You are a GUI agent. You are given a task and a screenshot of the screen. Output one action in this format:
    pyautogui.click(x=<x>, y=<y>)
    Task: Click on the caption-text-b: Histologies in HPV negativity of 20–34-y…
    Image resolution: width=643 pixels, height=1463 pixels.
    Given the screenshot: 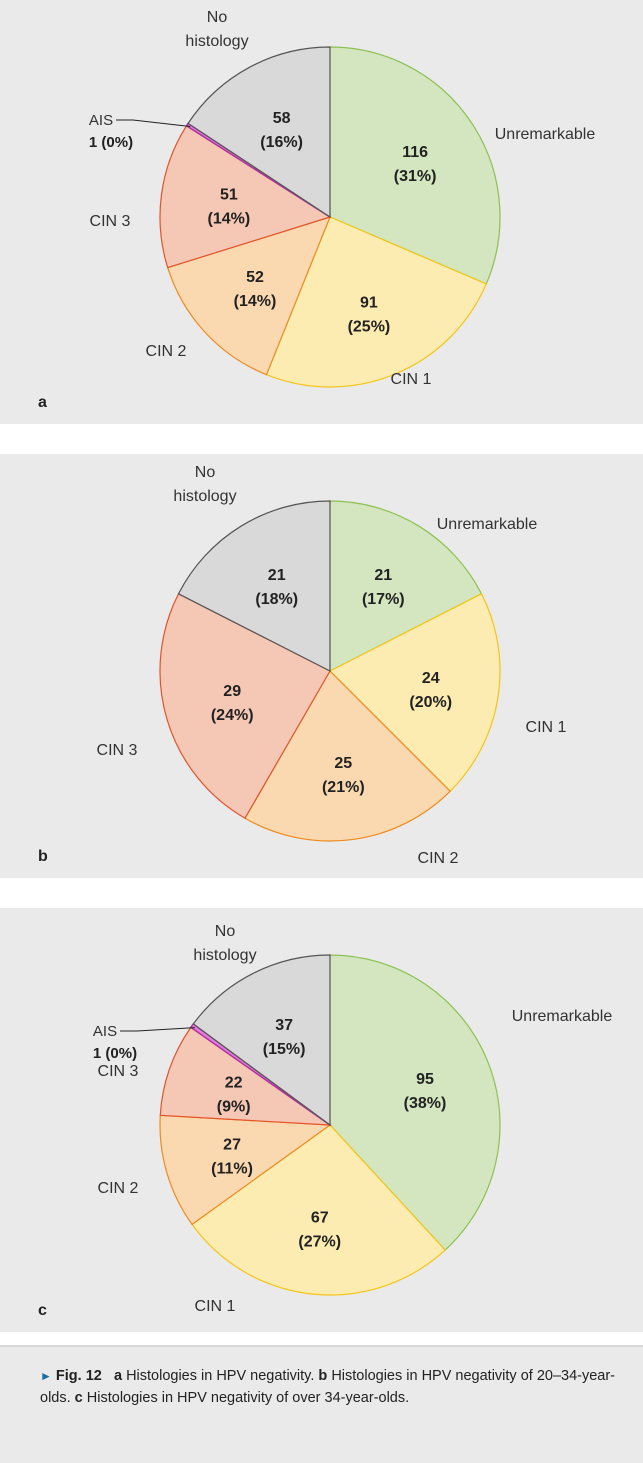 What is the action you would take?
    pyautogui.click(x=328, y=1387)
    